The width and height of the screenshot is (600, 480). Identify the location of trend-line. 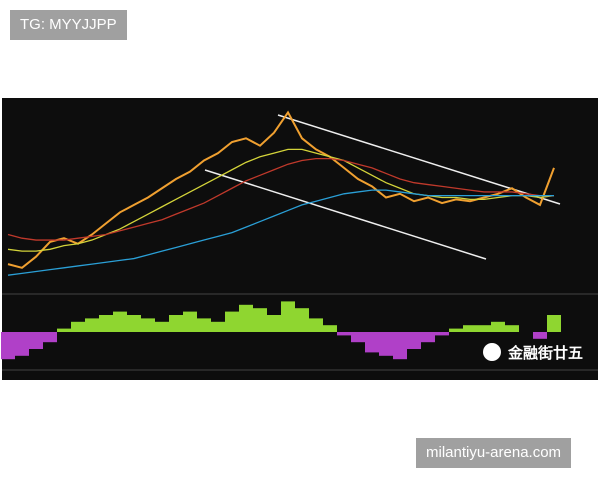
(345, 214).